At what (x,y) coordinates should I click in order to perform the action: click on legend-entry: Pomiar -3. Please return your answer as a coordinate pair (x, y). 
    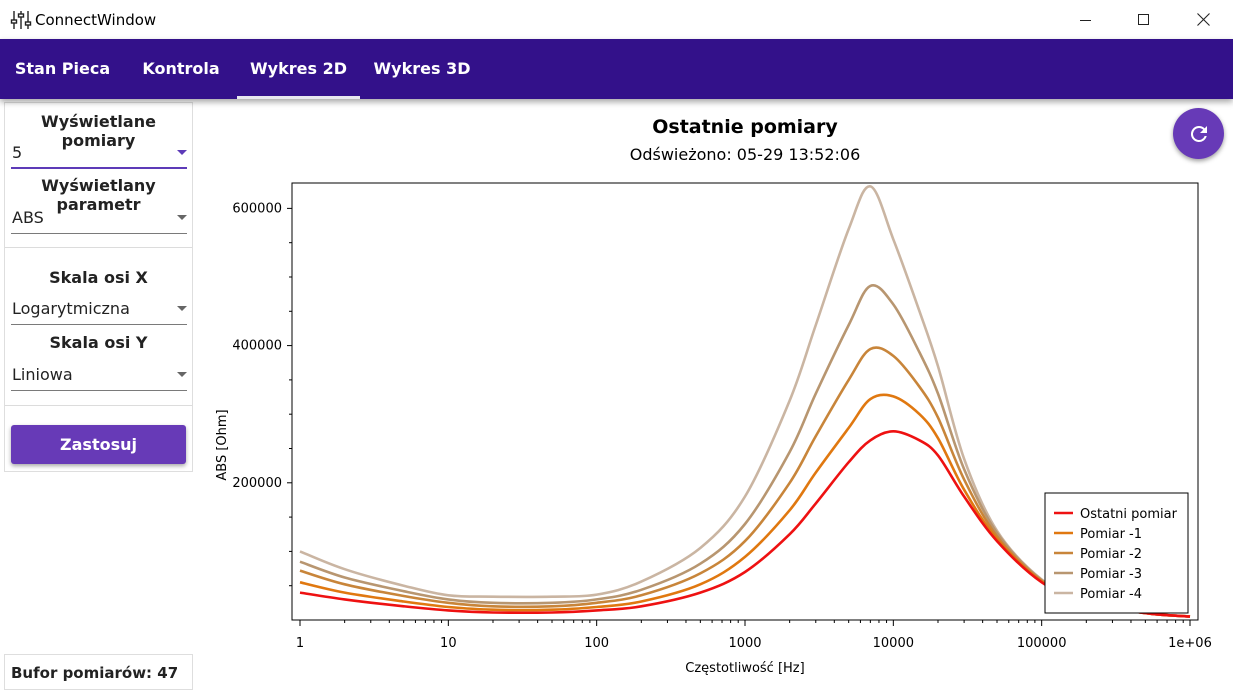
    Looking at the image, I should click on (1111, 574).